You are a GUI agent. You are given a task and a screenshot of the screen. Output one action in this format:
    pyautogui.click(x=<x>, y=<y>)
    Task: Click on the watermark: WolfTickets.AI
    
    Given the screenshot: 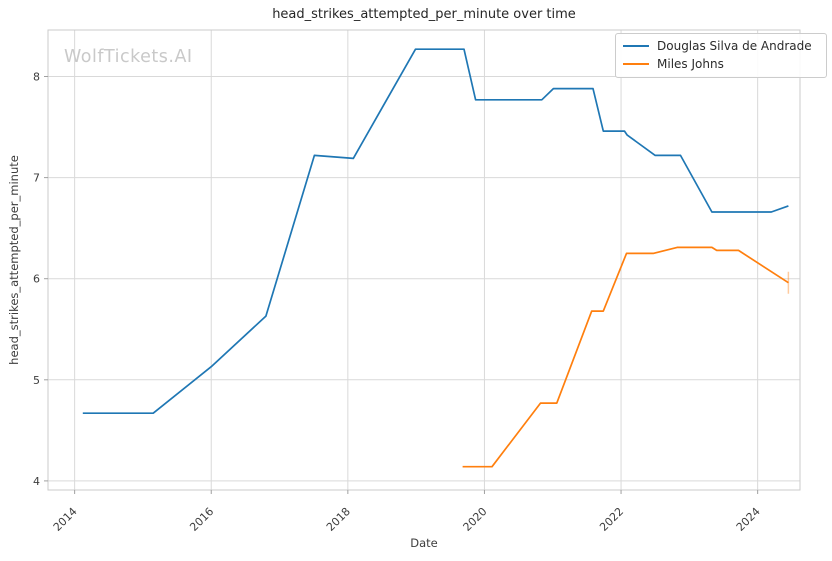 What is the action you would take?
    pyautogui.click(x=128, y=57)
    